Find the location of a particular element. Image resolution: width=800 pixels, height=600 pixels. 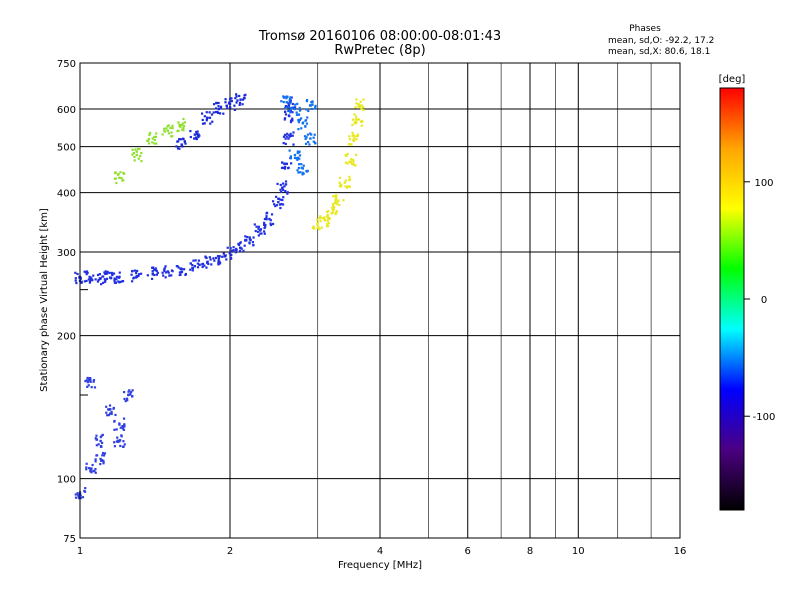

chart-title: Tromsø 20160106 08:00:00-08:01:43 is located at coordinates (379, 36).